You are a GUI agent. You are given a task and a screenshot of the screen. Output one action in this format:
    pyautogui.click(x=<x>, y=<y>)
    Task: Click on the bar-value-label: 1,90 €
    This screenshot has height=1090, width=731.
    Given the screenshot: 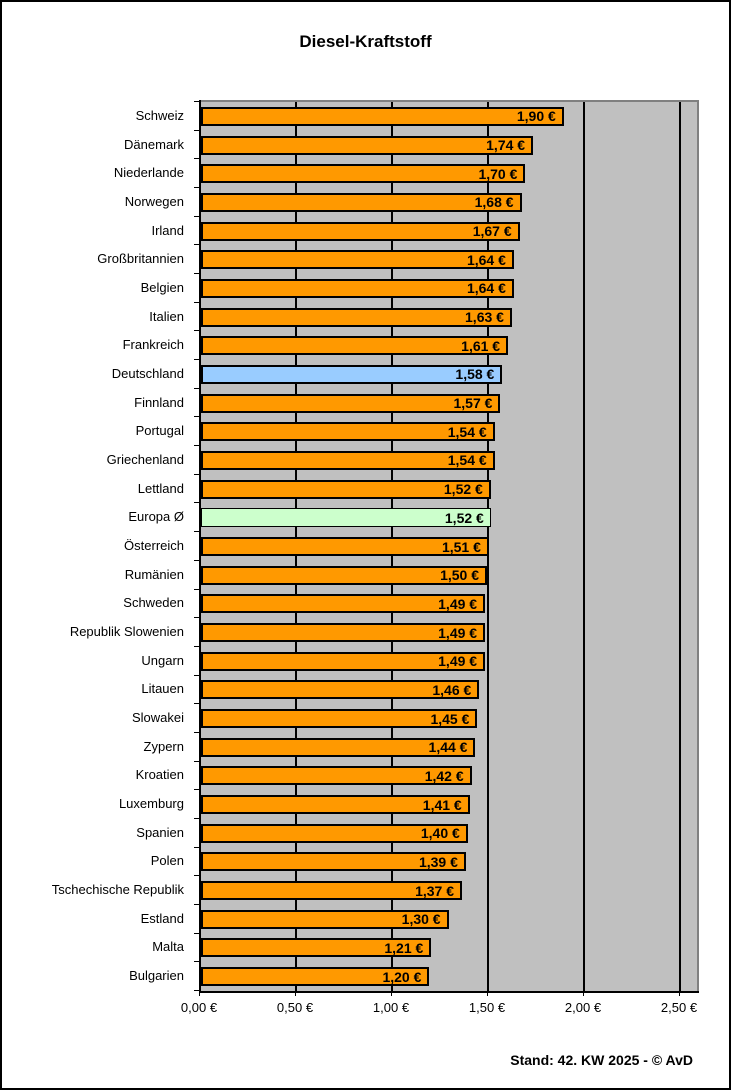 What is the action you would take?
    pyautogui.click(x=536, y=116)
    